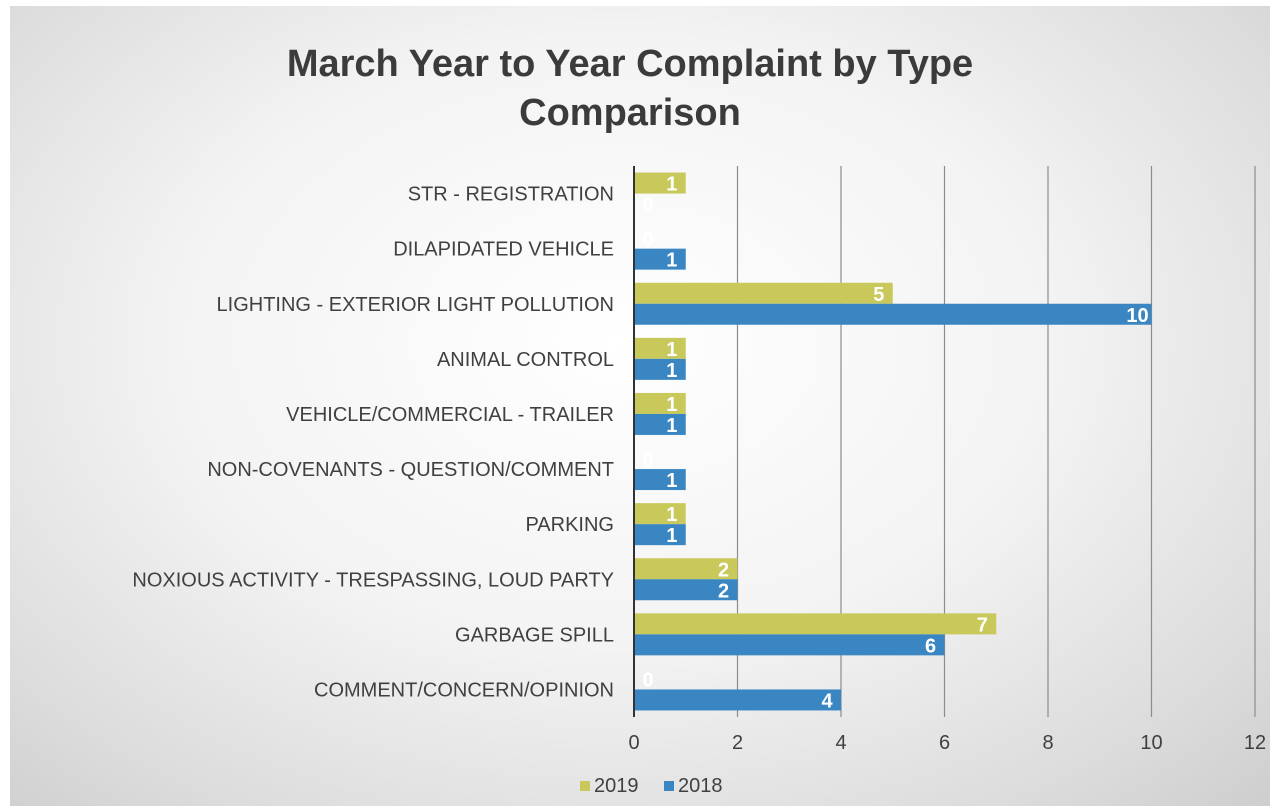 The image size is (1273, 809). I want to click on legend-swatch-2019, so click(585, 786).